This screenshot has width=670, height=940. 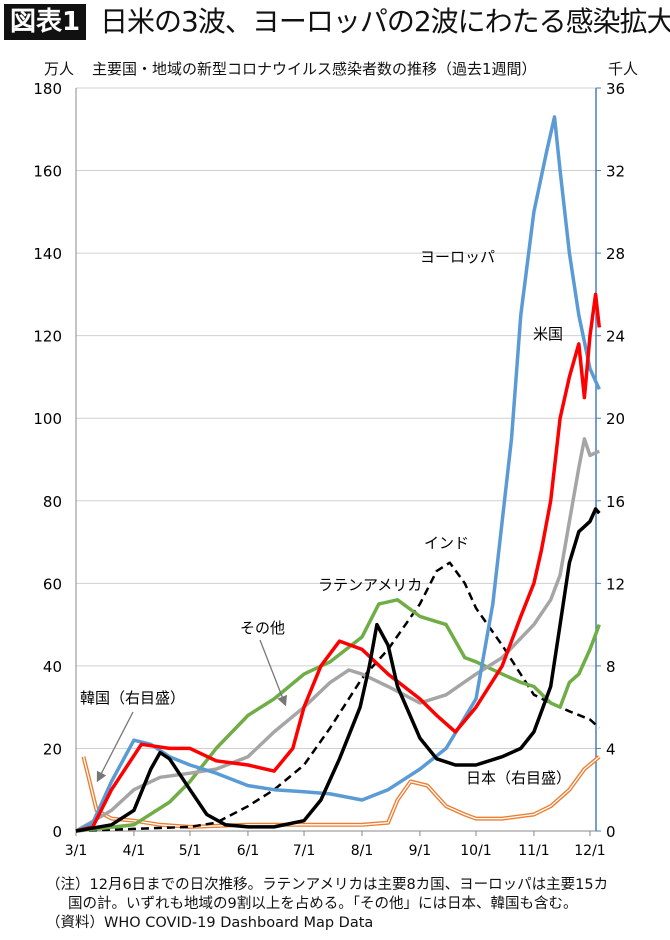 I want to click on series-line-korea-inner, so click(x=341, y=792).